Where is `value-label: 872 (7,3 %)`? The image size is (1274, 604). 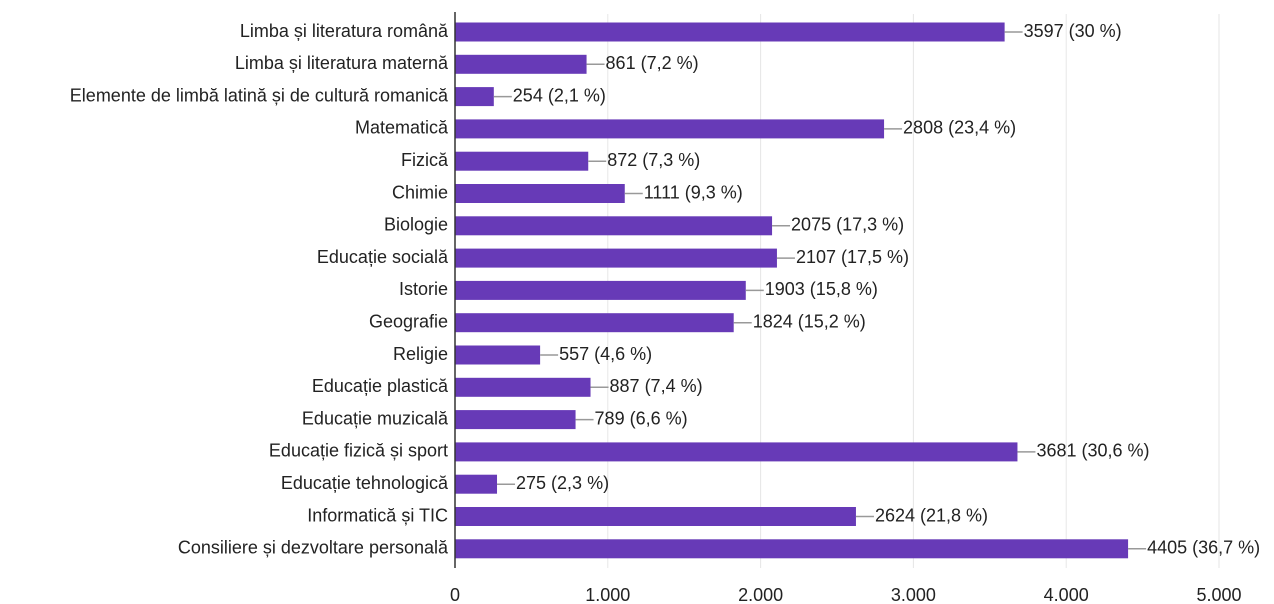
value-label: 872 (7,3 %) is located at coordinates (653, 160).